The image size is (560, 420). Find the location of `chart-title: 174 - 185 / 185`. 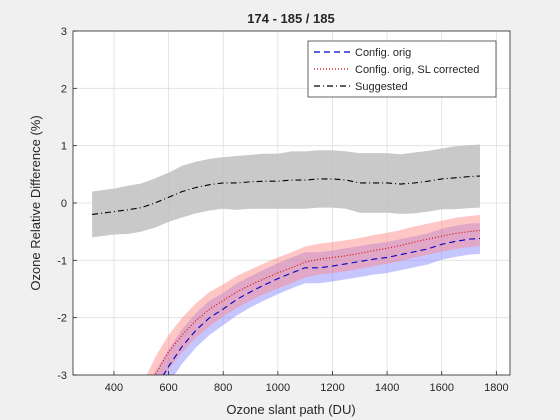

chart-title: 174 - 185 / 185 is located at coordinates (290, 18).